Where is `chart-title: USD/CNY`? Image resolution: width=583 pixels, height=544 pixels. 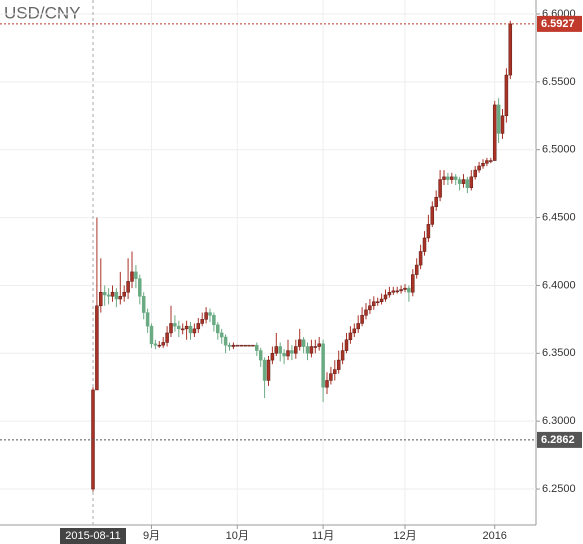
chart-title: USD/CNY is located at coordinates (42, 12).